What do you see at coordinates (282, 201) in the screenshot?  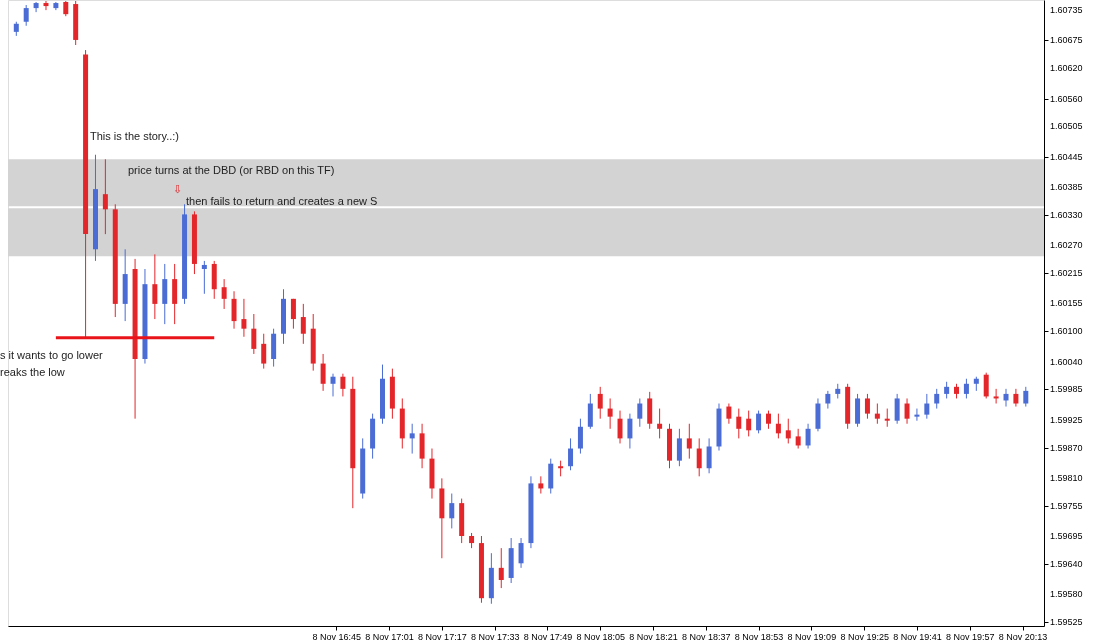 I see `annotation: then fails to return and creates a new S` at bounding box center [282, 201].